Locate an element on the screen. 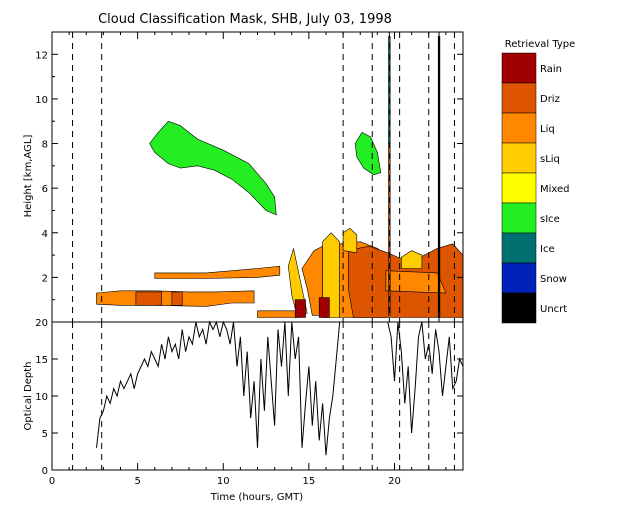 The width and height of the screenshot is (640, 516). y-axis-label-height: Height [km,AGL] is located at coordinates (28, 176).